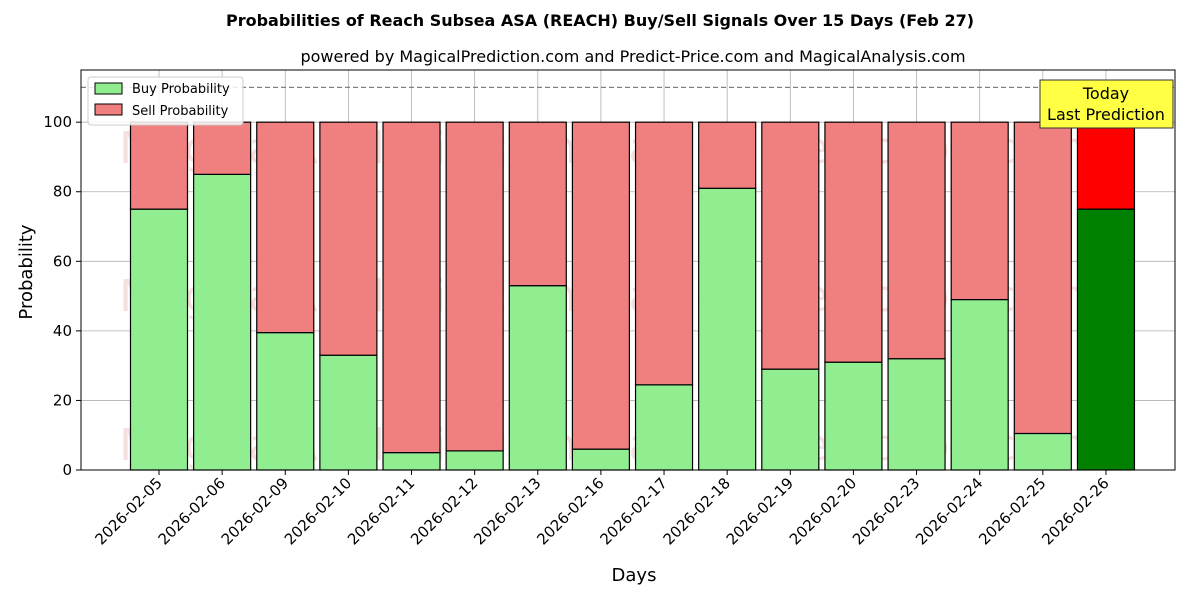  What do you see at coordinates (26, 271) in the screenshot?
I see `y-axis-label: Probability` at bounding box center [26, 271].